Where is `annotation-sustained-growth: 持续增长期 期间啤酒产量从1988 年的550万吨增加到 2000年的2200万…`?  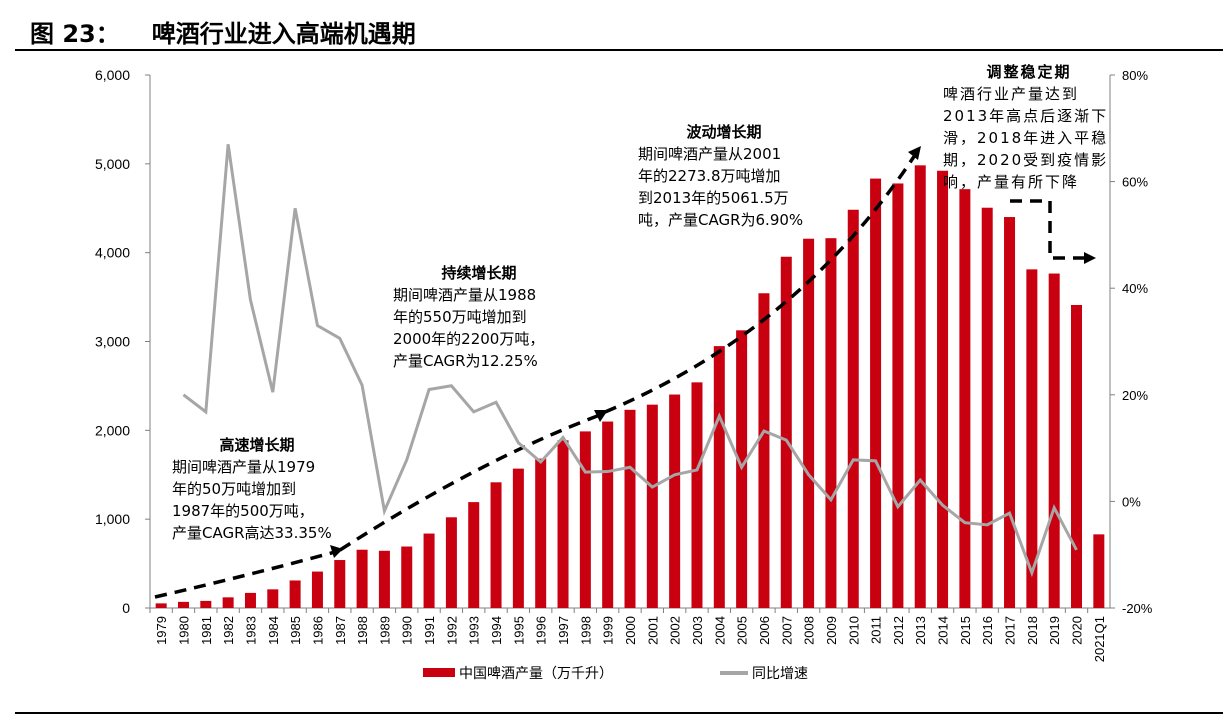
annotation-sustained-growth: 持续增长期 期间啤酒产量从1988 年的550万吨增加到 2000年的2200万… is located at coordinates (479, 317).